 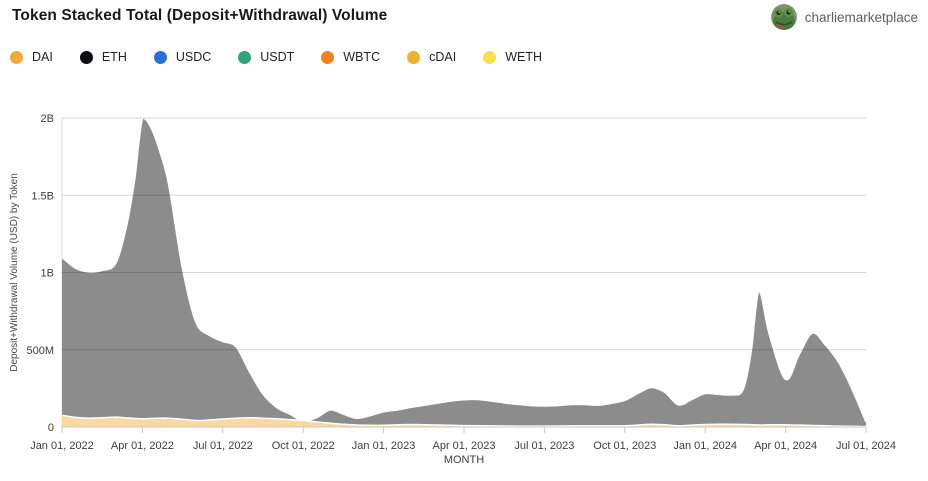 What do you see at coordinates (47, 274) in the screenshot?
I see `y-axis-tick-label: 1B` at bounding box center [47, 274].